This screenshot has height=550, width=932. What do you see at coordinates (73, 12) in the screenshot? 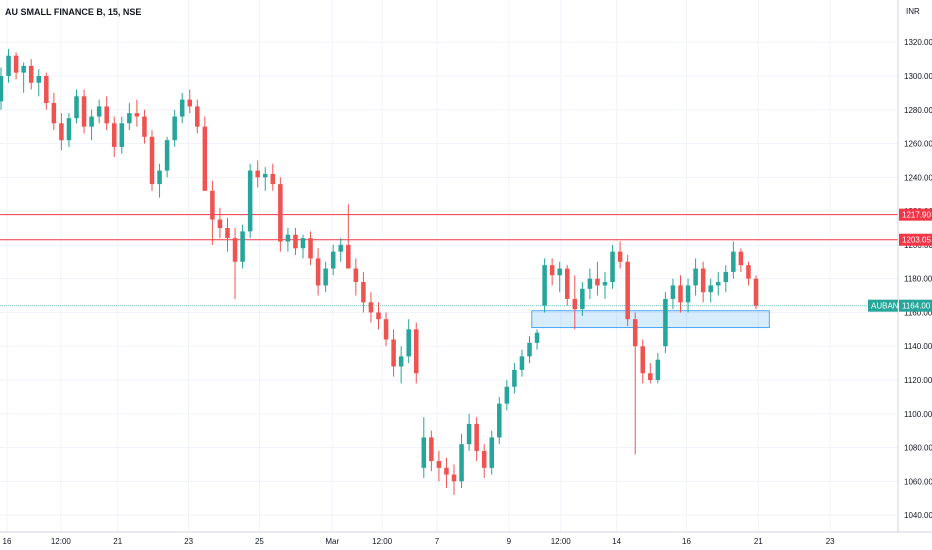
I see `chart-title: AU SMALL FINANCE B, 15, NSE` at bounding box center [73, 12].